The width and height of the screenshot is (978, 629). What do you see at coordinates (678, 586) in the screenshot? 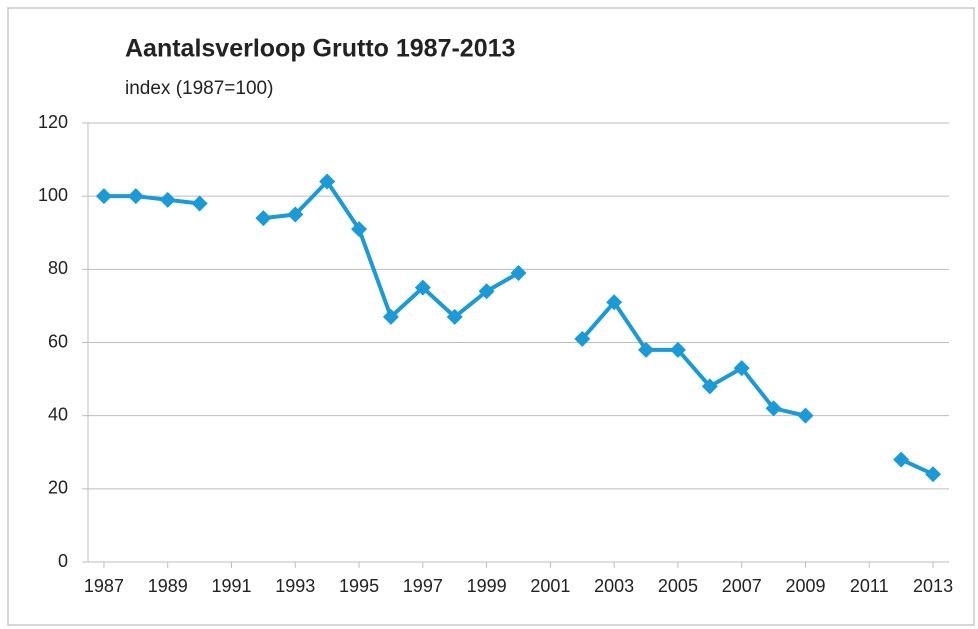
I see `x-tick-label: 2005` at bounding box center [678, 586].